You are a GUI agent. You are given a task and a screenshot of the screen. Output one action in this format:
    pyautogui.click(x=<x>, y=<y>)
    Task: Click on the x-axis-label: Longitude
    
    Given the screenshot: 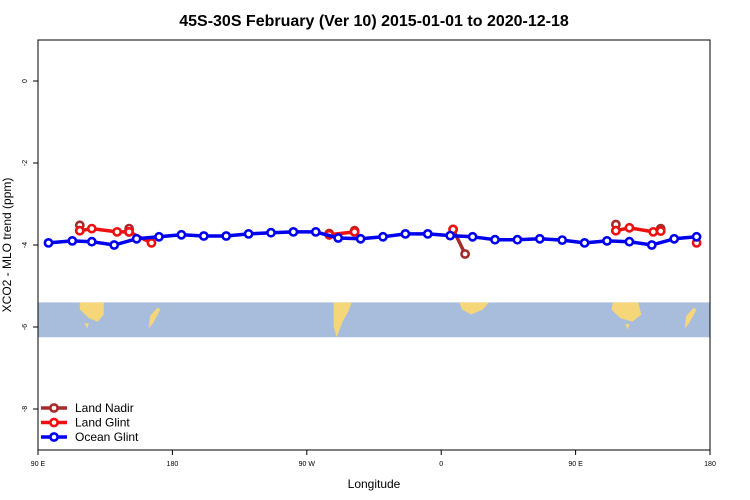 What is the action you would take?
    pyautogui.click(x=374, y=484)
    